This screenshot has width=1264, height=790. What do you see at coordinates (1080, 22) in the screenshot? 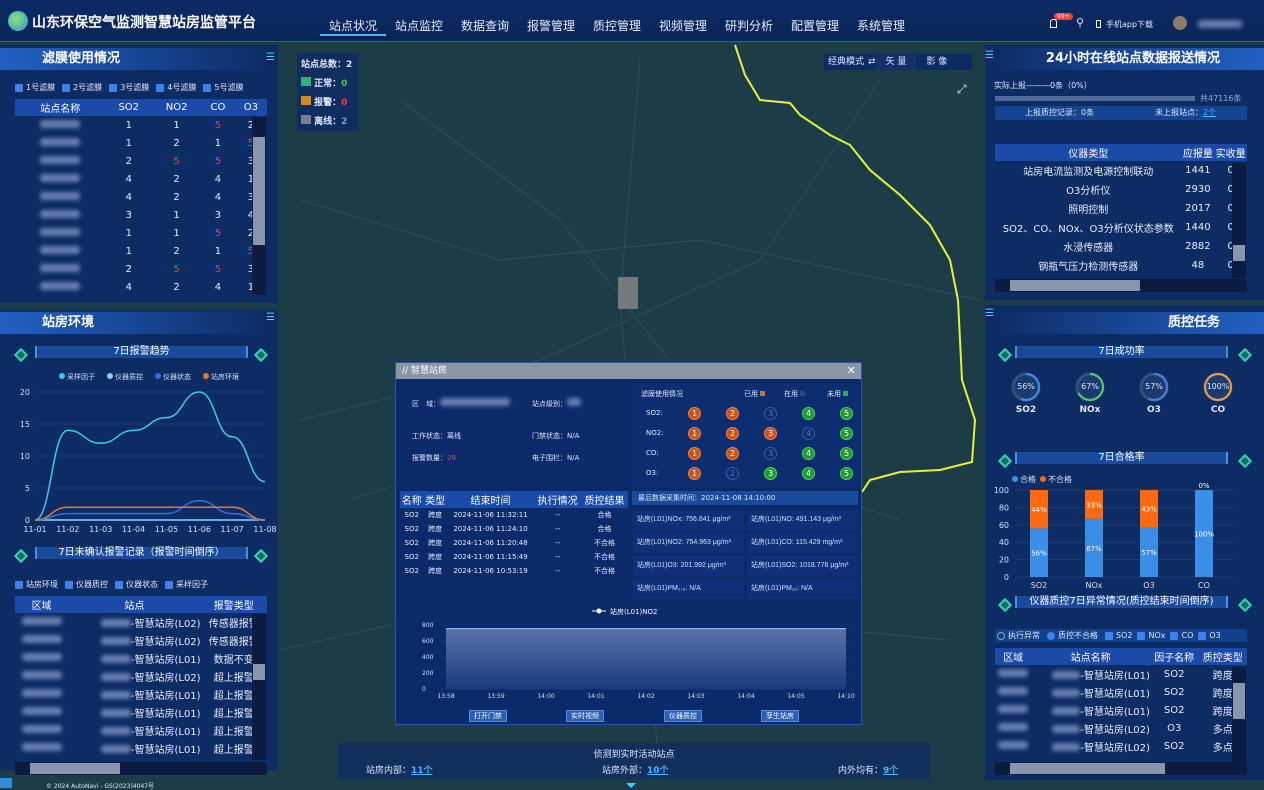
I see `search-icon: ⚲` at bounding box center [1080, 22].